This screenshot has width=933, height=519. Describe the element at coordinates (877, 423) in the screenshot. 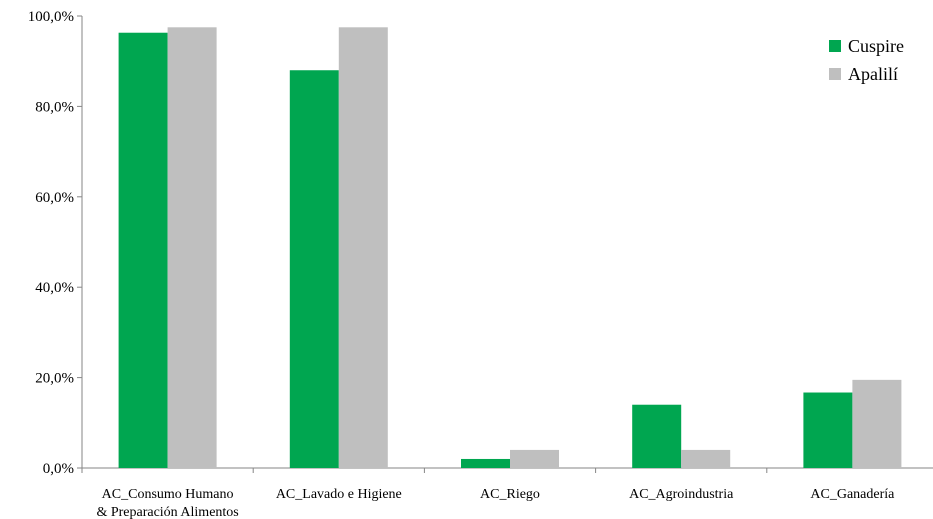

I see `bar-apalil--4` at that location.